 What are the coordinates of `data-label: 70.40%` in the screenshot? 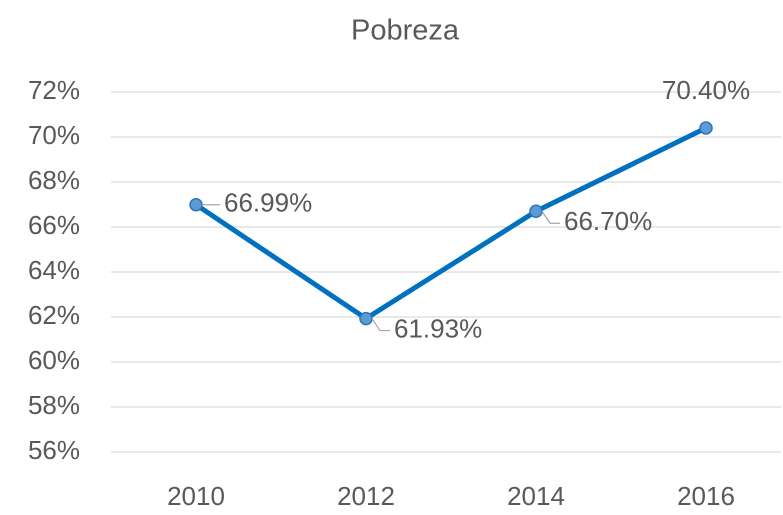 It's located at (706, 90).